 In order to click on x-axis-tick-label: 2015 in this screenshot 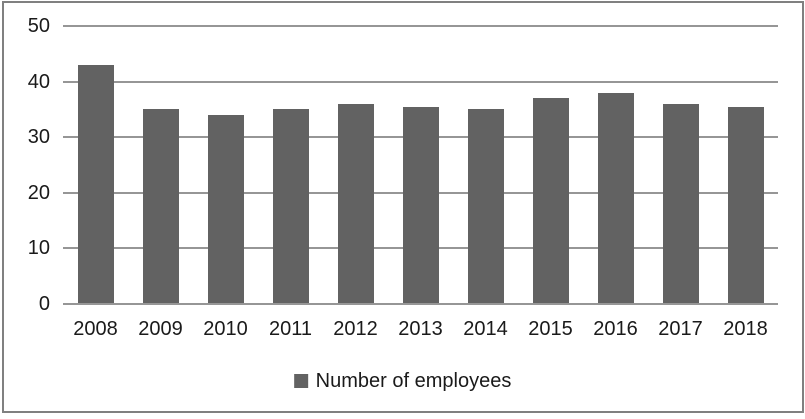, I will do `click(550, 329)`.